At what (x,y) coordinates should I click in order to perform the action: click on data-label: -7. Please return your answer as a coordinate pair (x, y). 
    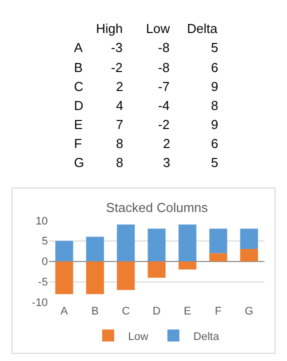
    Looking at the image, I should click on (164, 86).